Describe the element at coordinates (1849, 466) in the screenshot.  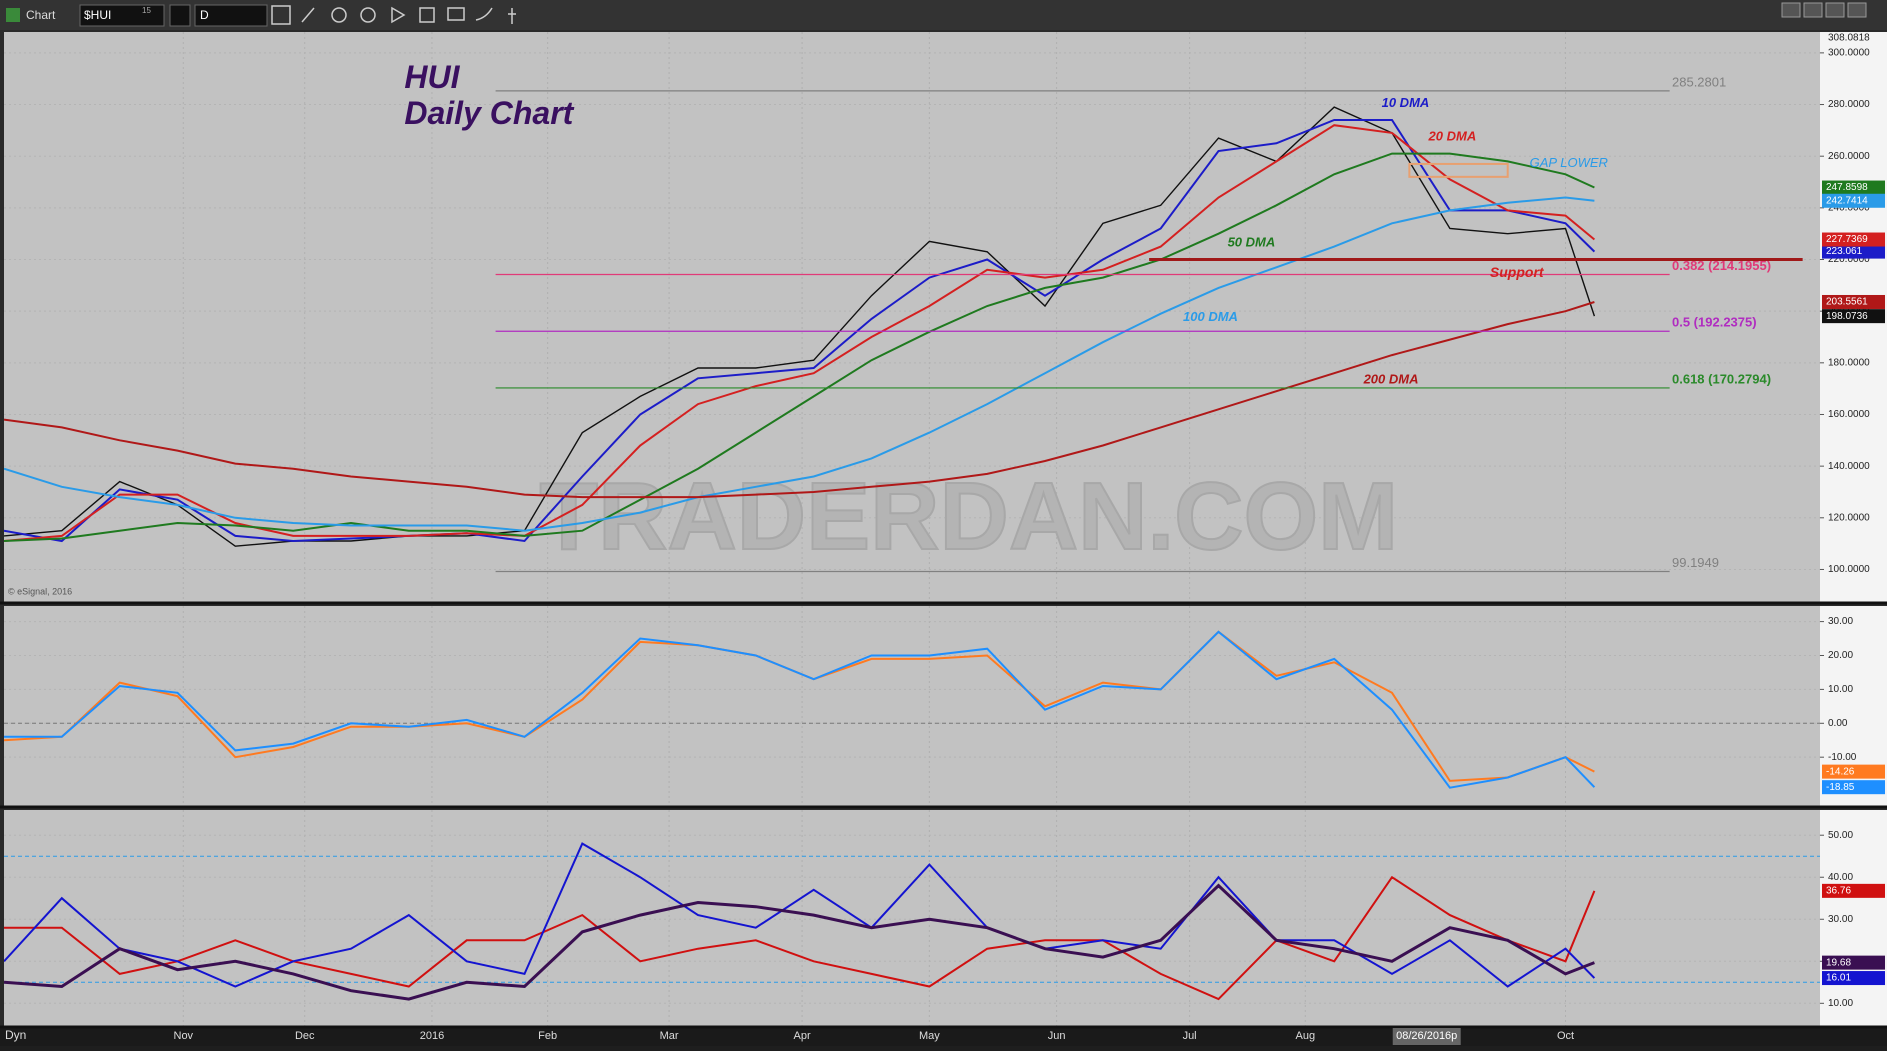
I see `y-tick-label: 140.0000` at that location.